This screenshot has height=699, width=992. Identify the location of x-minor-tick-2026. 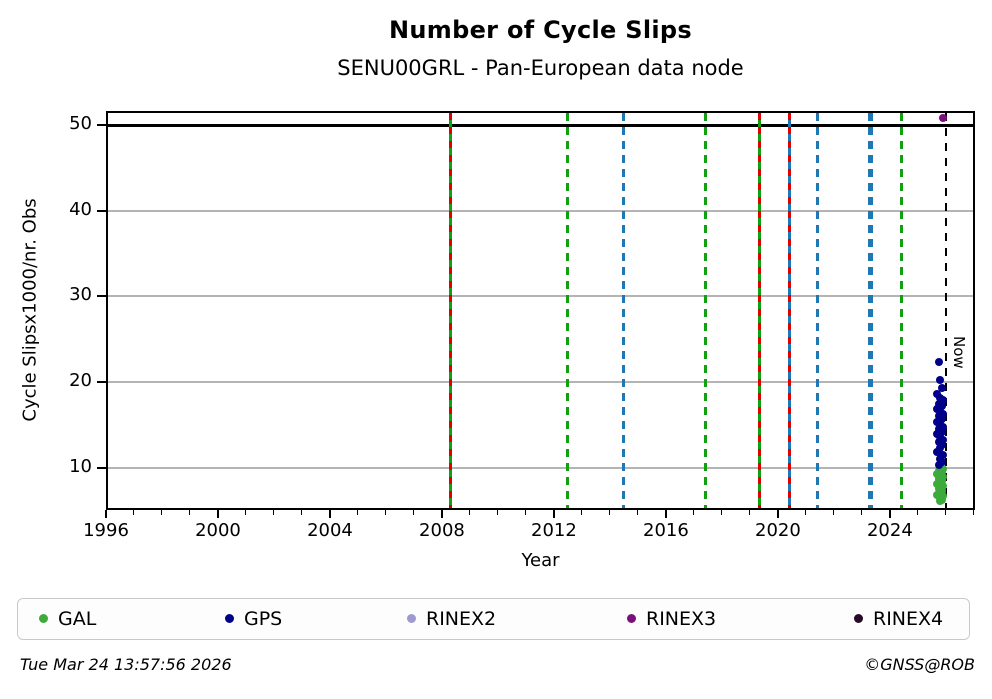
(945, 512).